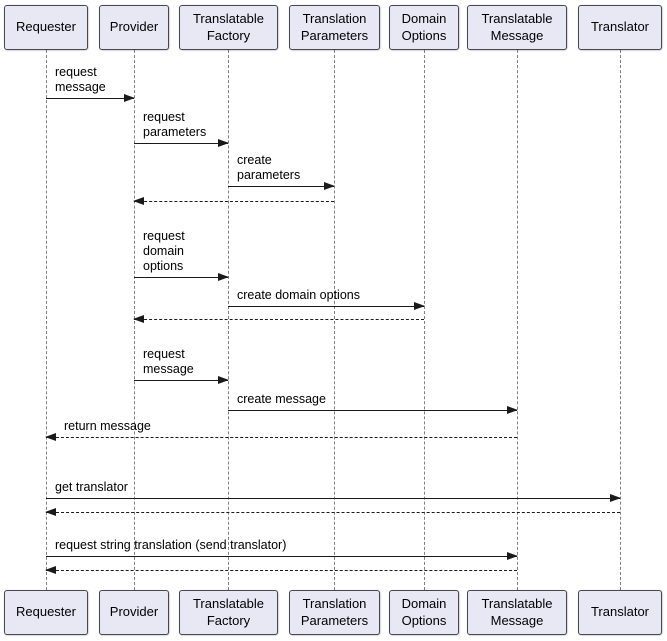 The image size is (667, 641). I want to click on participant-box-top-domain-options: Domain Options, so click(424, 27).